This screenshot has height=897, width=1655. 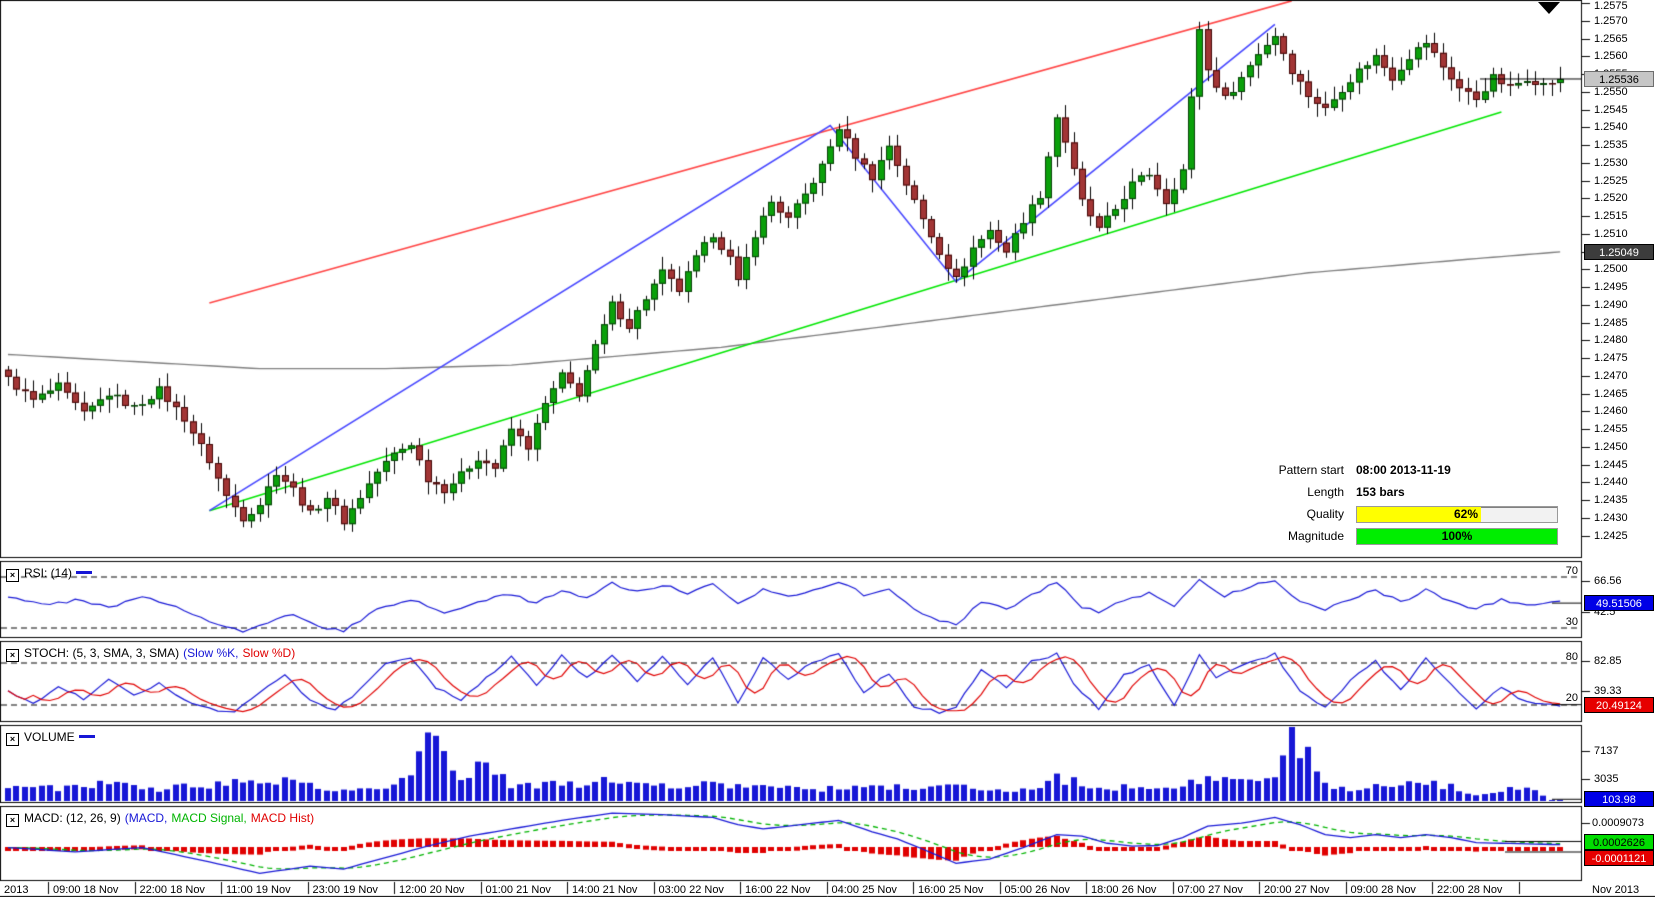 I want to click on price-axis-label: 1.2515, so click(x=1611, y=216).